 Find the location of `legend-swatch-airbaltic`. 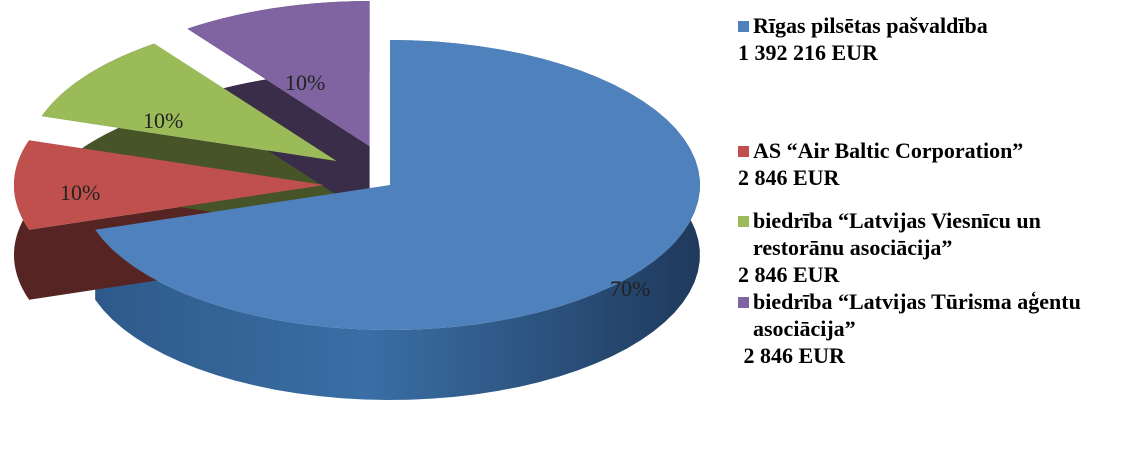

legend-swatch-airbaltic is located at coordinates (743, 151).